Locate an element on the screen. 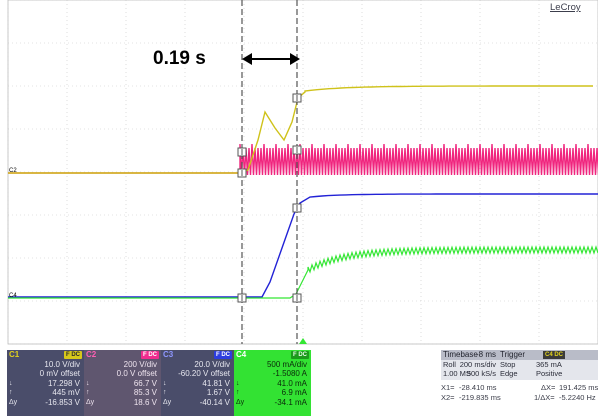 This screenshot has height=416, width=598. channel-c4-tag: C4 is located at coordinates (241, 354).